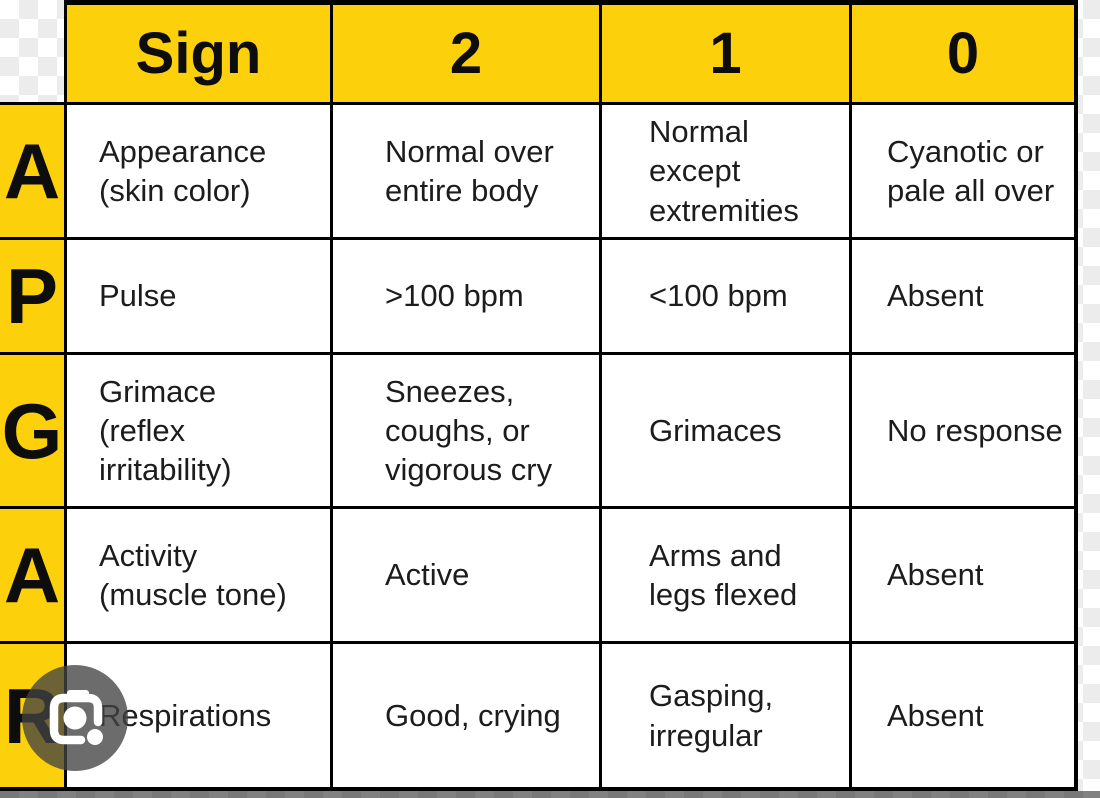  I want to click on cell-activity-sign: Activity (muscle tone), so click(200, 576).